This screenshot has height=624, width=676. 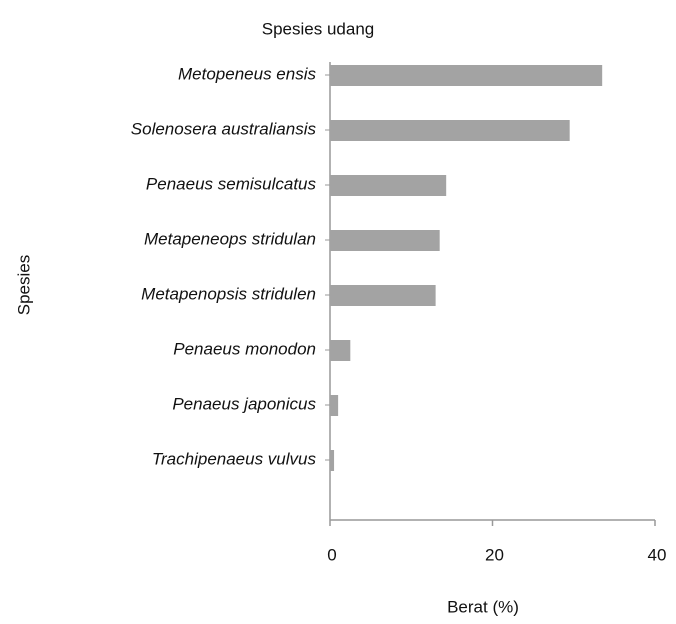 What do you see at coordinates (247, 73) in the screenshot?
I see `y-tick-label: Metopeneus ensis` at bounding box center [247, 73].